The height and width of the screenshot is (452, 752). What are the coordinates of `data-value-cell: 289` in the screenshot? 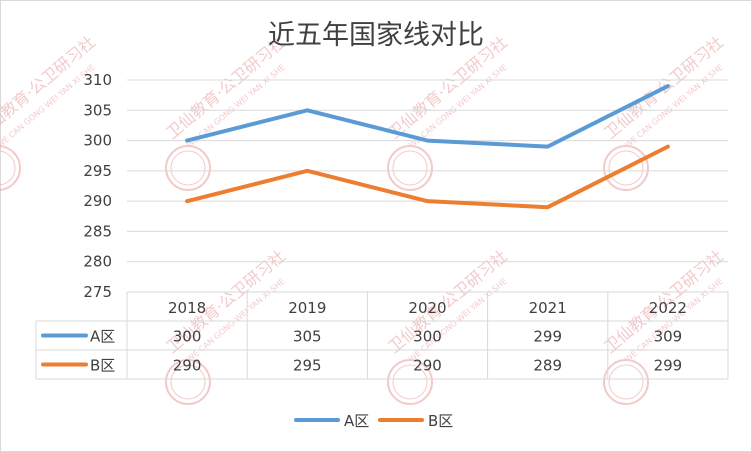 It's located at (547, 366).